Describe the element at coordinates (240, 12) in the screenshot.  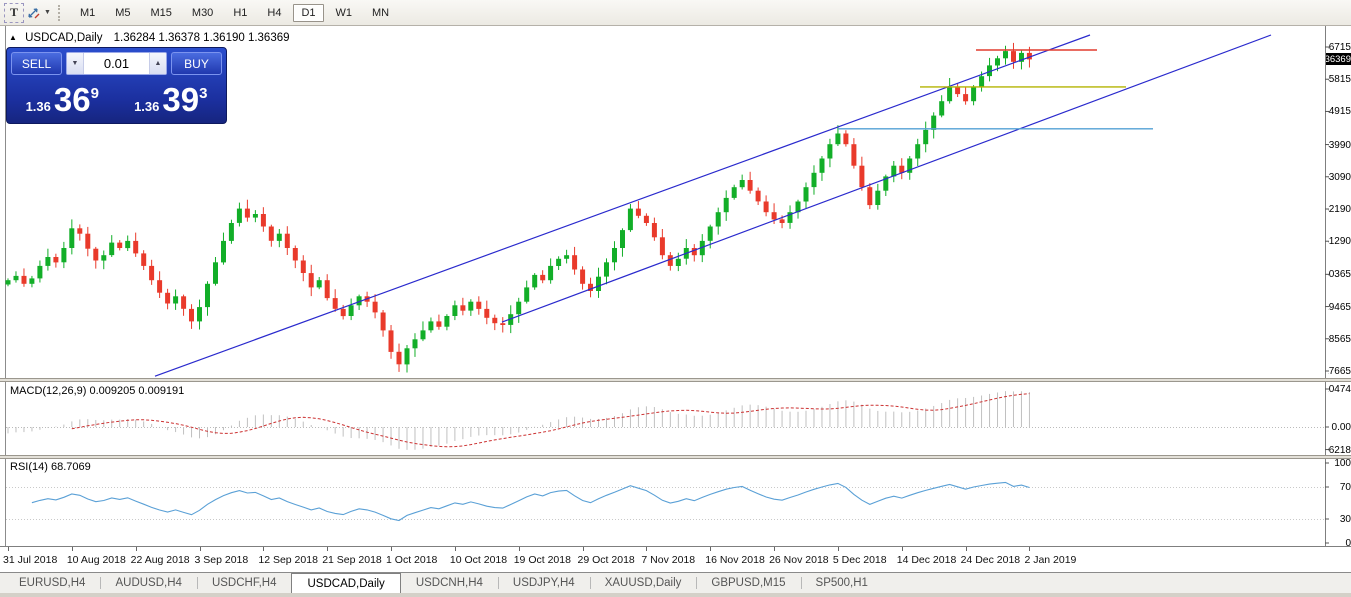
I see `timeframe-button-h1: H1` at that location.